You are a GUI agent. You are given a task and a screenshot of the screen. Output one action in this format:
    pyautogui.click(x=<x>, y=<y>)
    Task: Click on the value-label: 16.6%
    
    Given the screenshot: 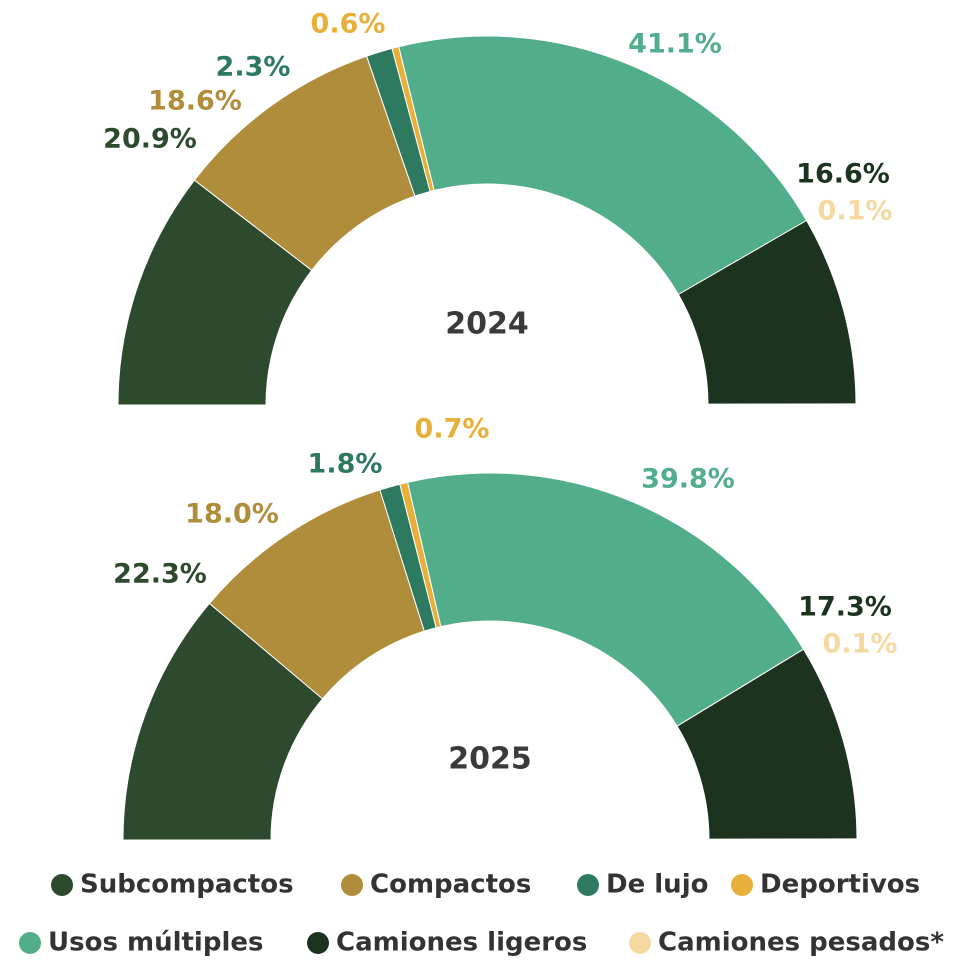 What is the action you would take?
    pyautogui.click(x=843, y=174)
    